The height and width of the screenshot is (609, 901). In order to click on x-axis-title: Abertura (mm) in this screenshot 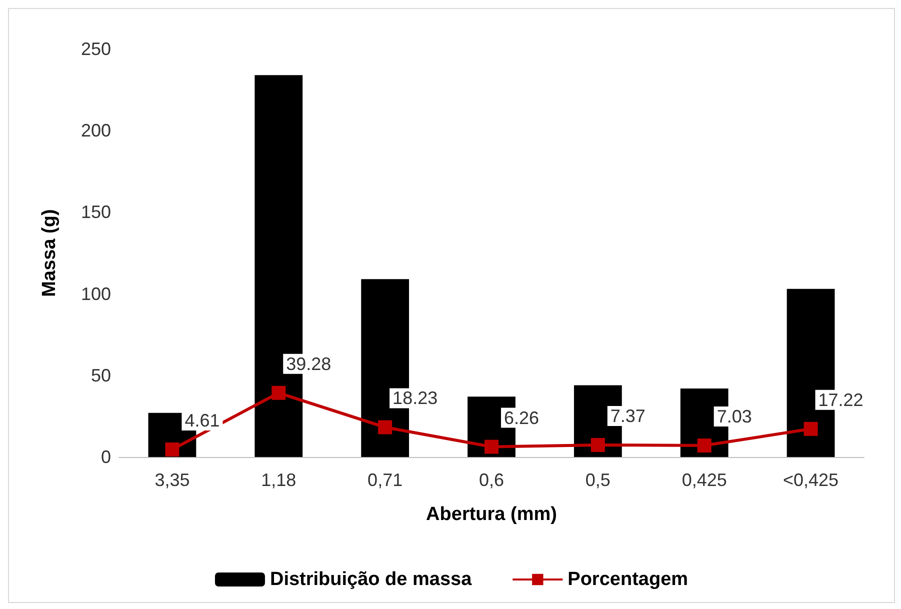, I will do `click(491, 514)`.